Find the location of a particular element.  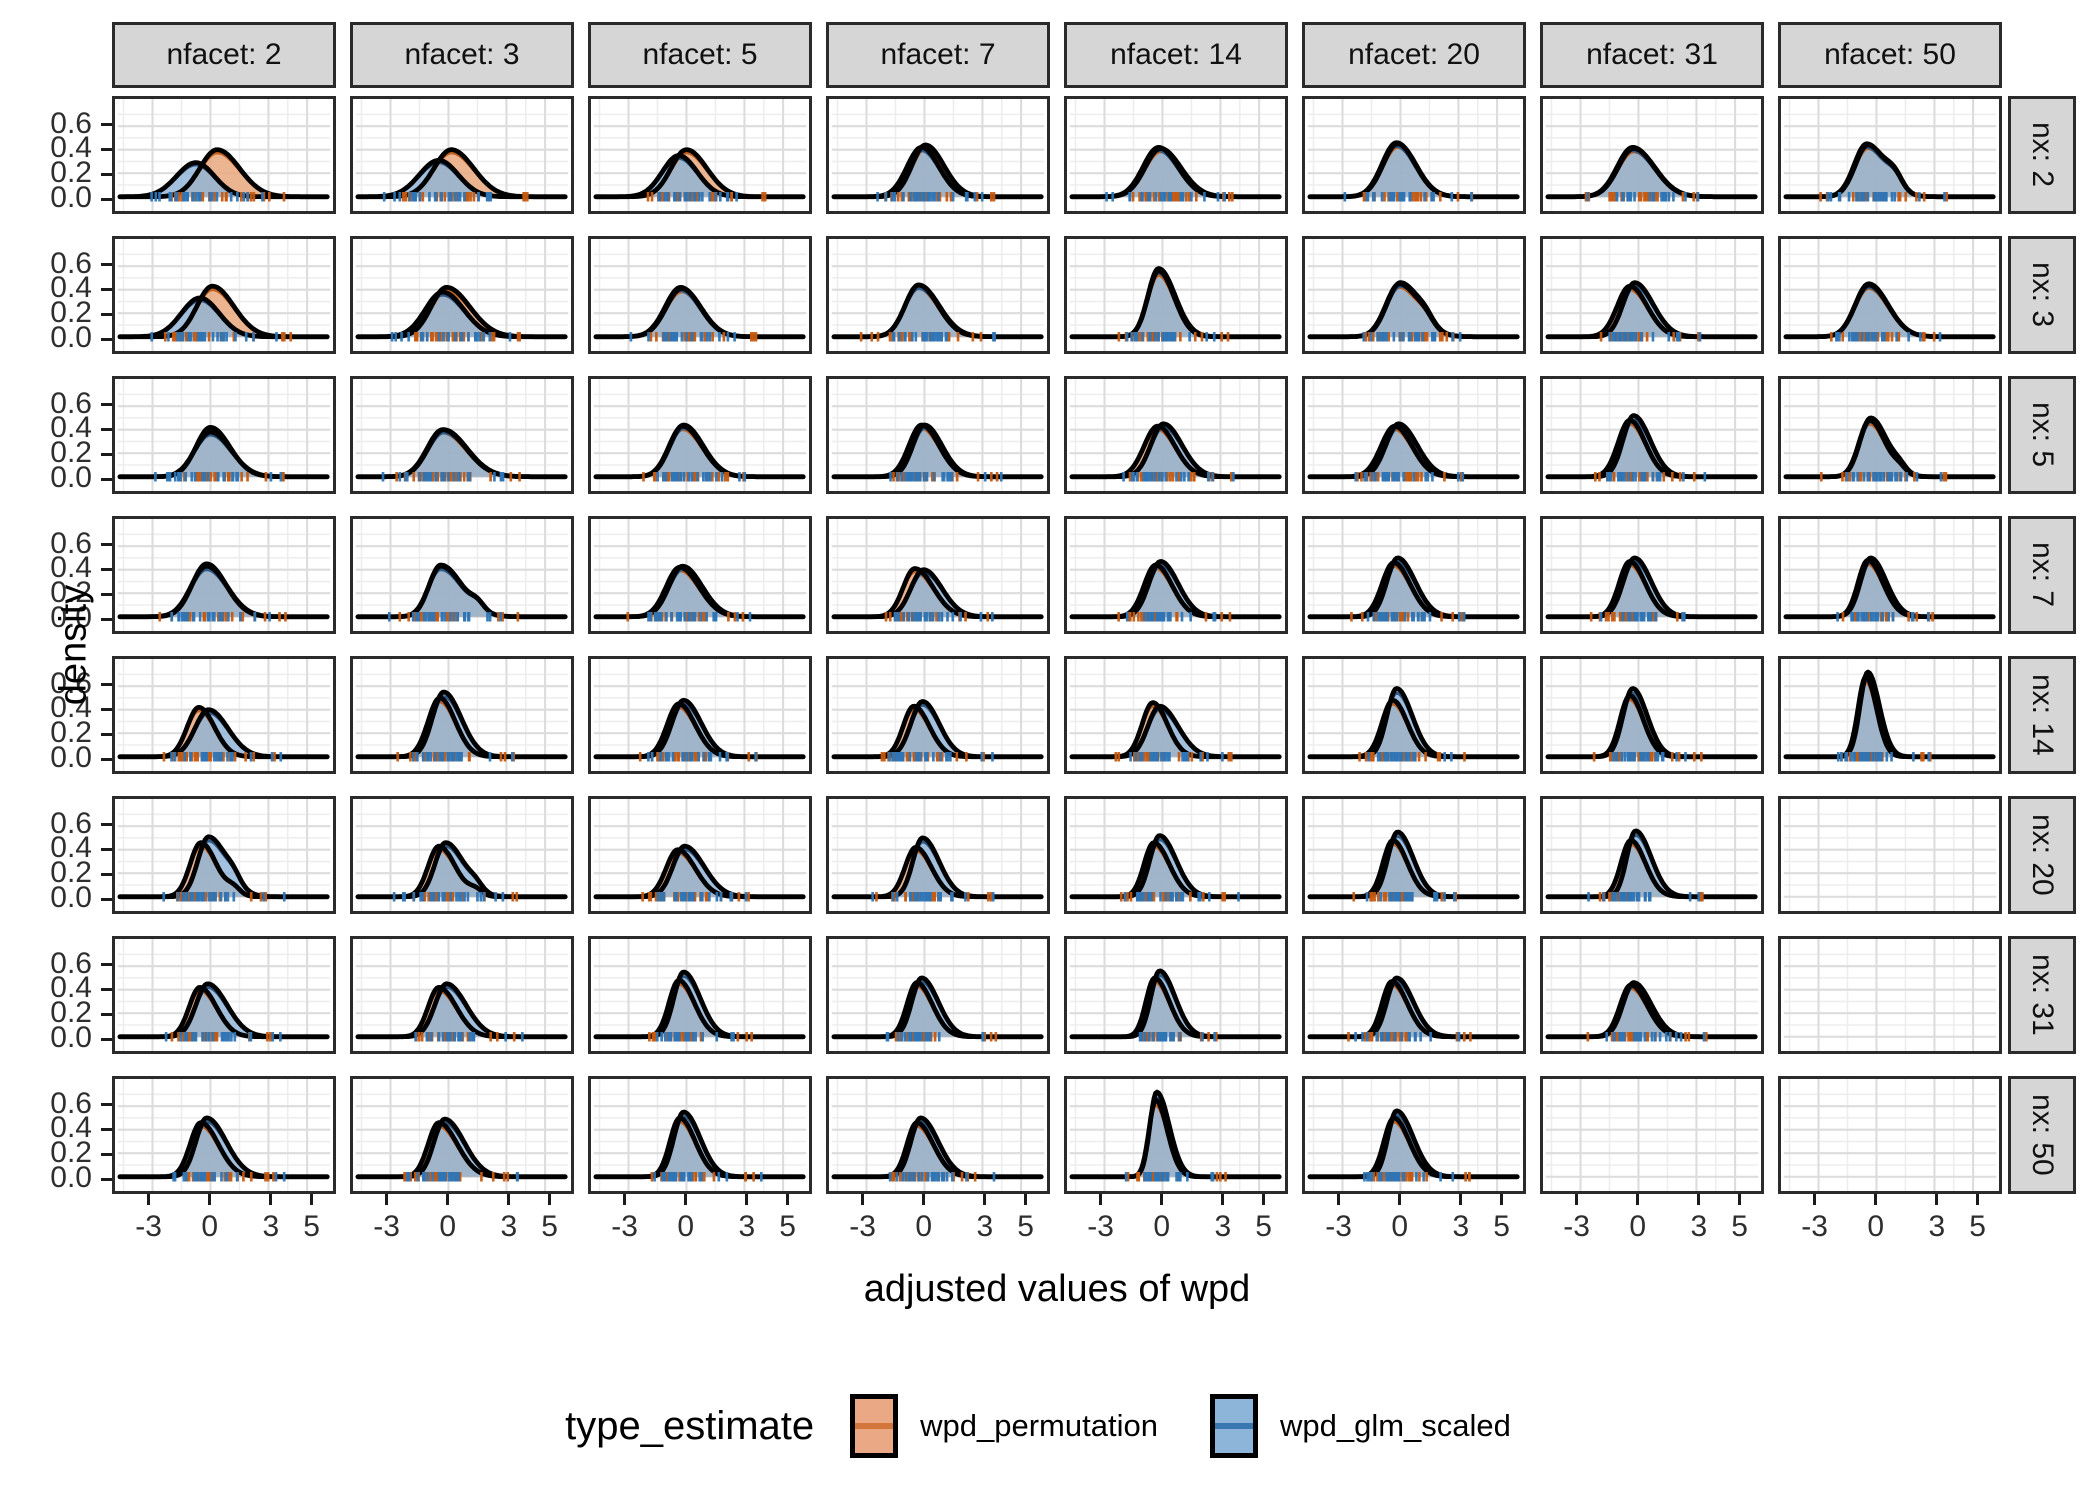

density-panel-nx3-nfacet50 is located at coordinates (1890, 295).